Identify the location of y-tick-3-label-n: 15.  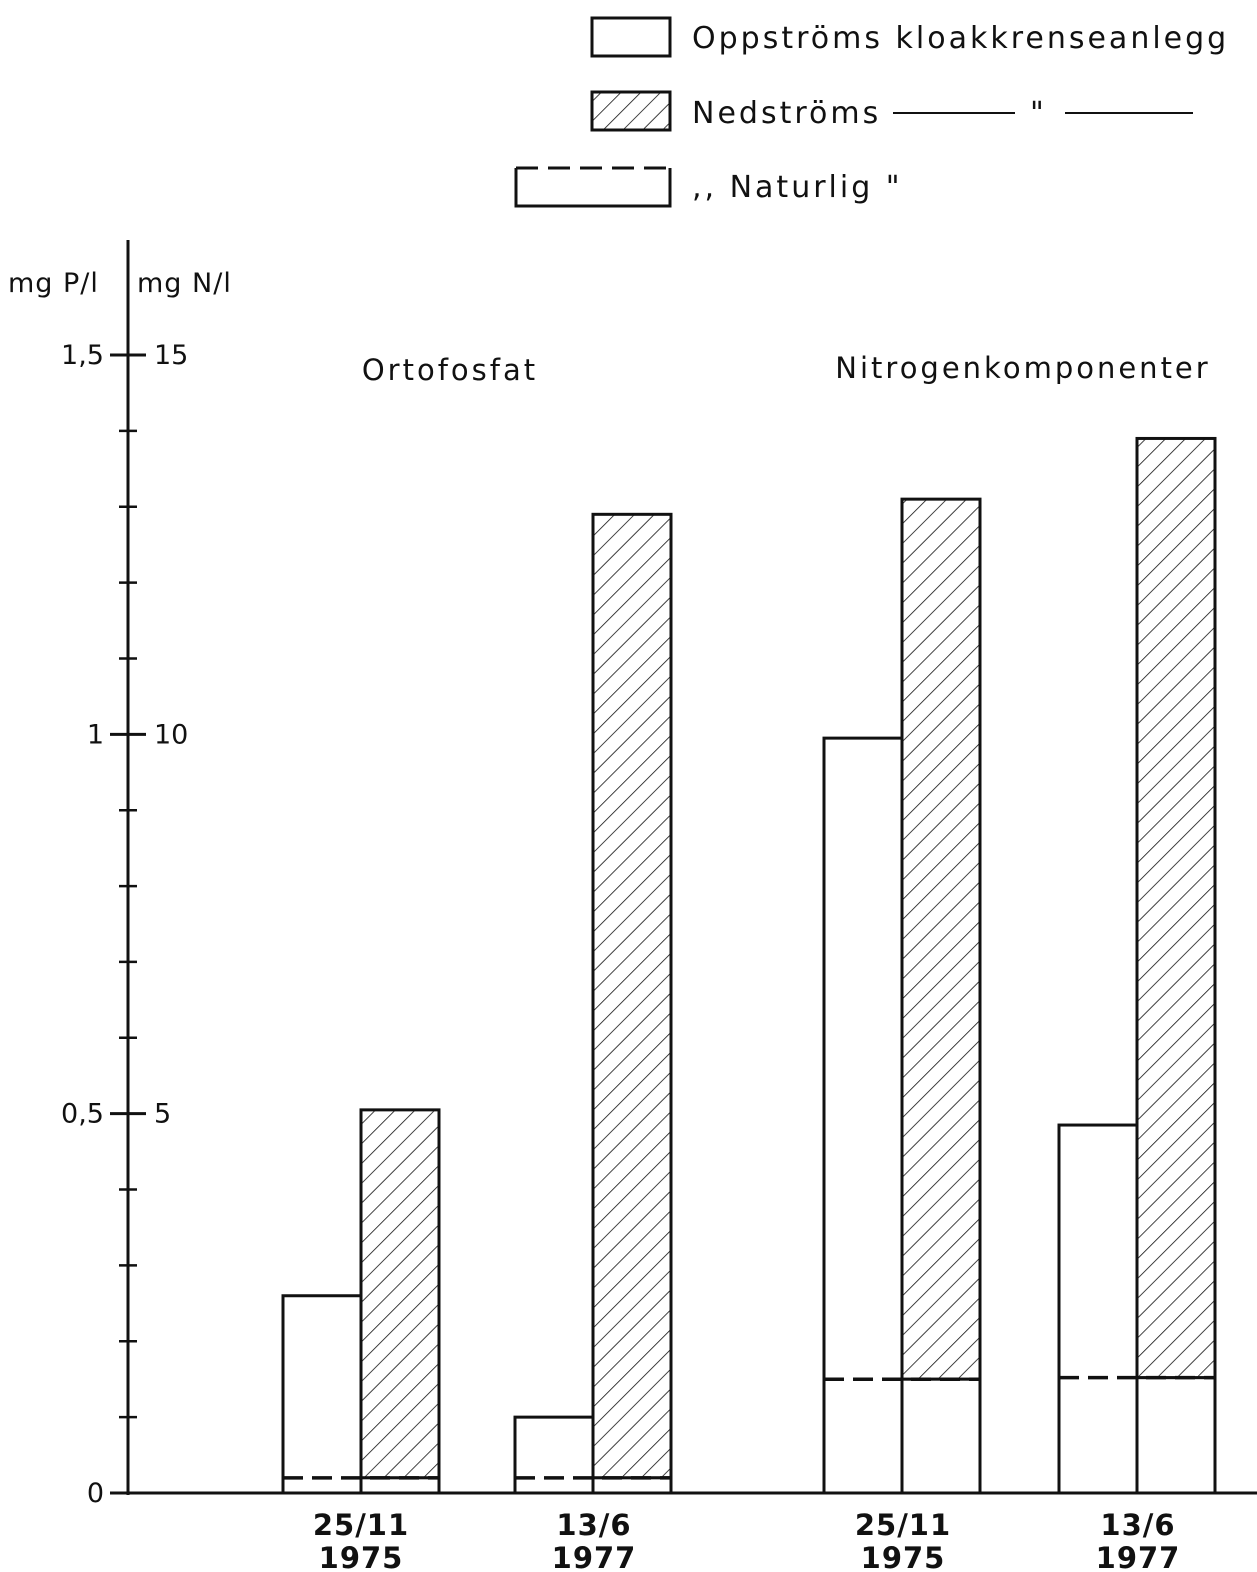
(171, 355).